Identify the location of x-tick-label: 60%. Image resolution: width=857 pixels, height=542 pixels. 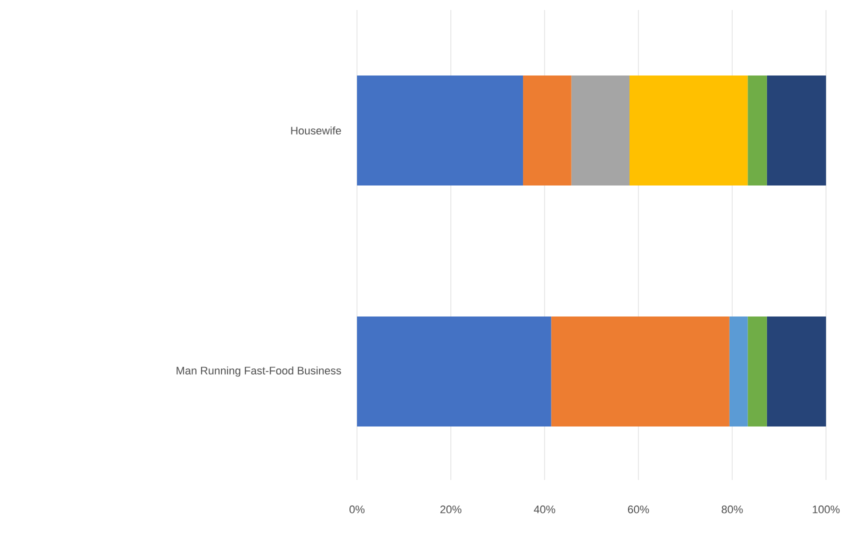
(638, 510).